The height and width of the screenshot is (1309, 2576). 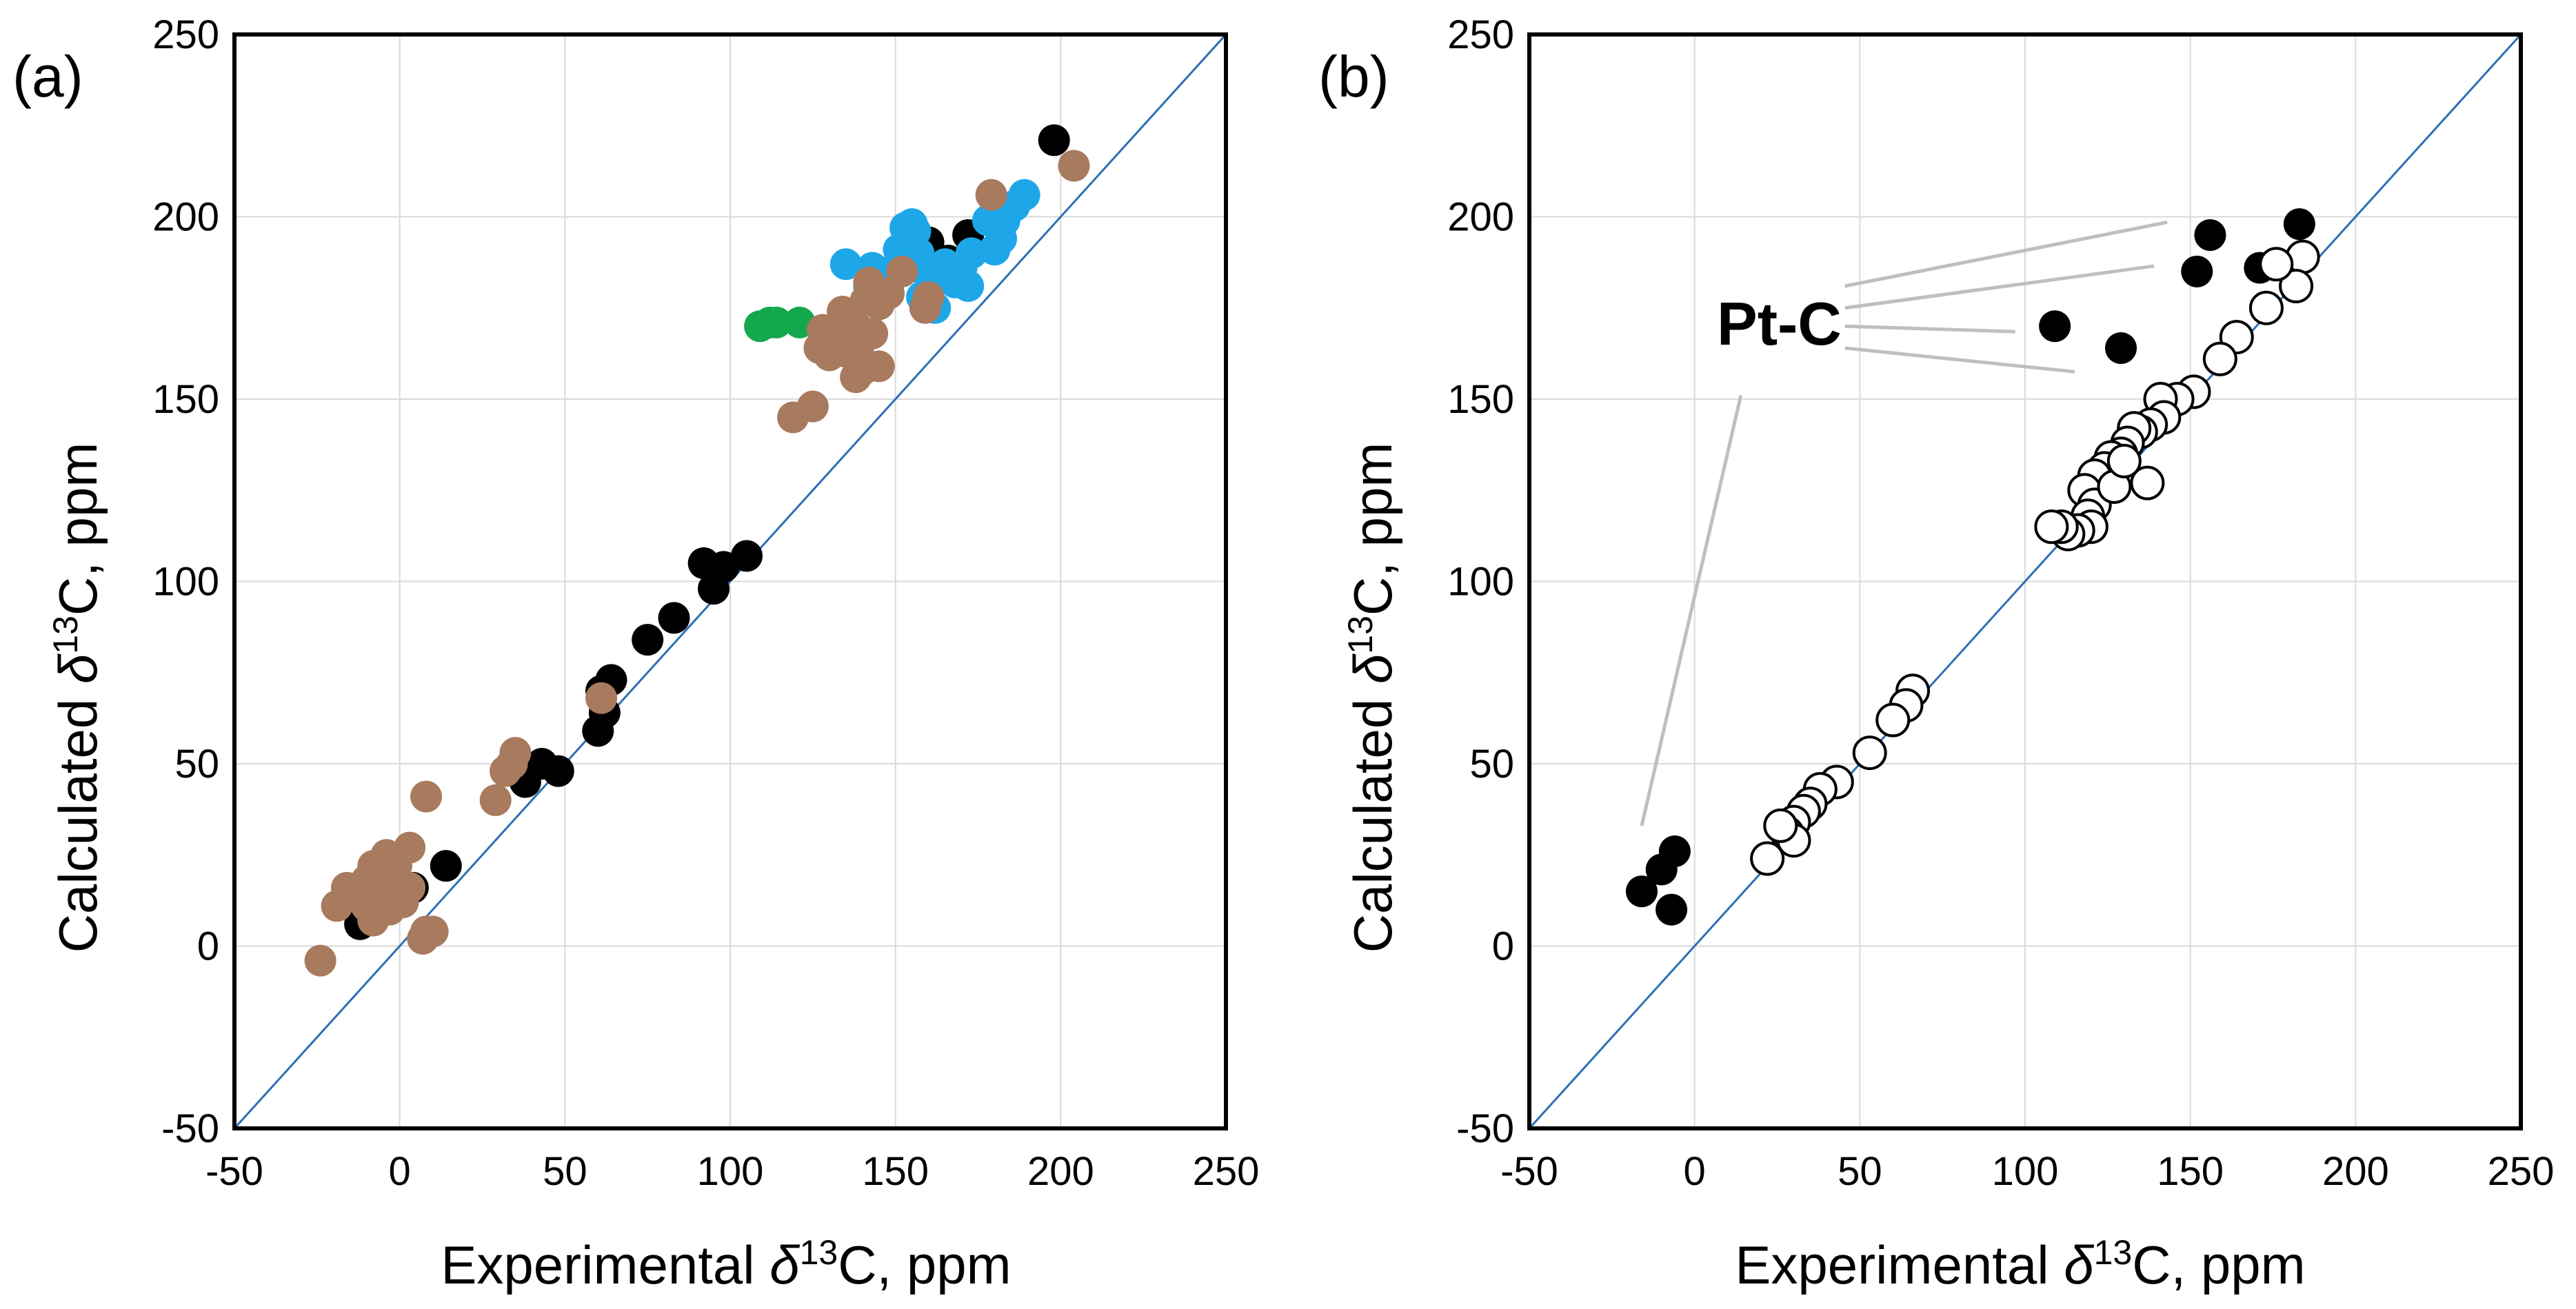 I want to click on y-tick-labels-a: -50 0 50 100 150 200 250, so click(x=185, y=581).